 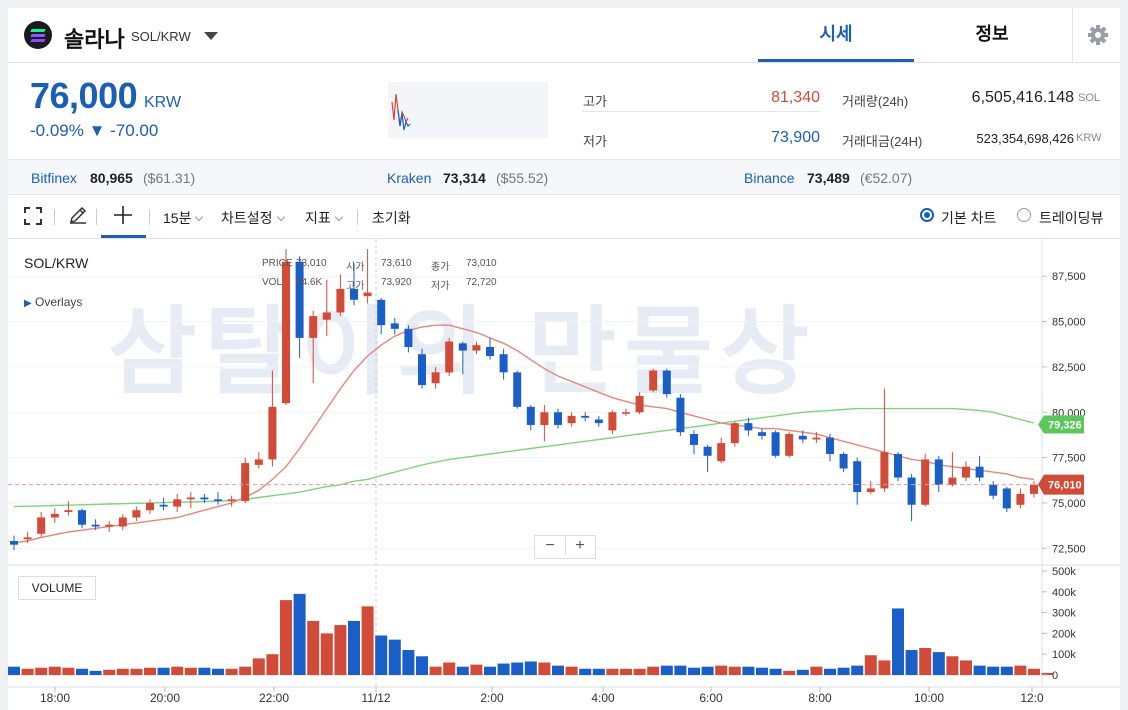 I want to click on tradingview-radio, so click(x=1024, y=215).